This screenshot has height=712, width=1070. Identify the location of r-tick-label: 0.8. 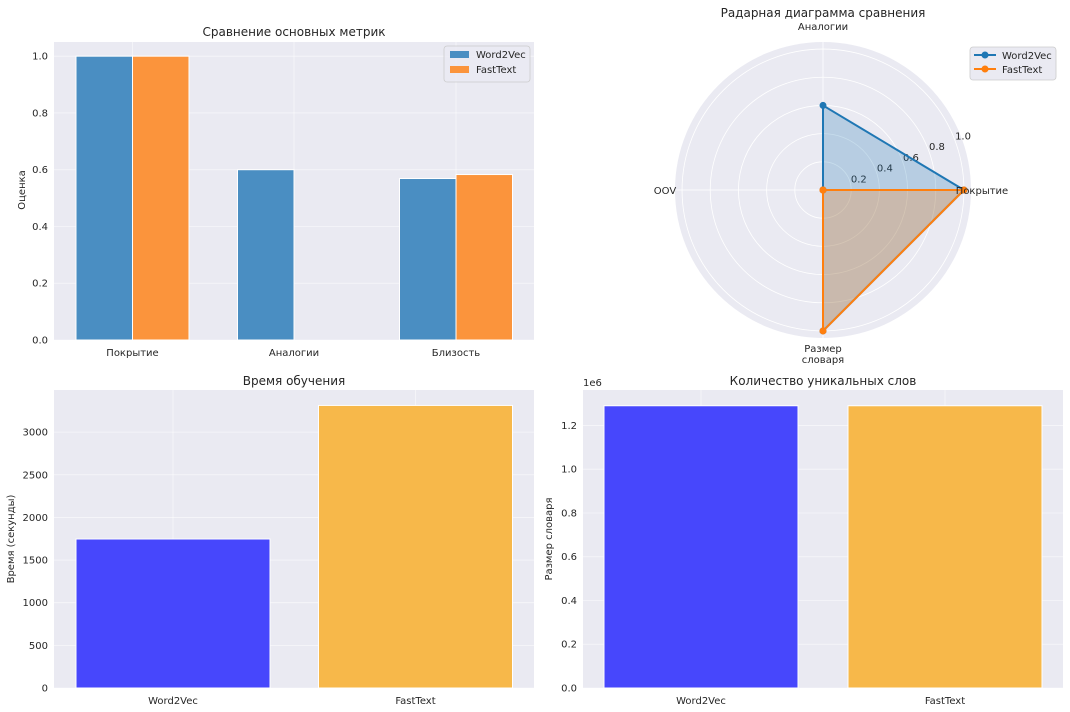
(937, 147).